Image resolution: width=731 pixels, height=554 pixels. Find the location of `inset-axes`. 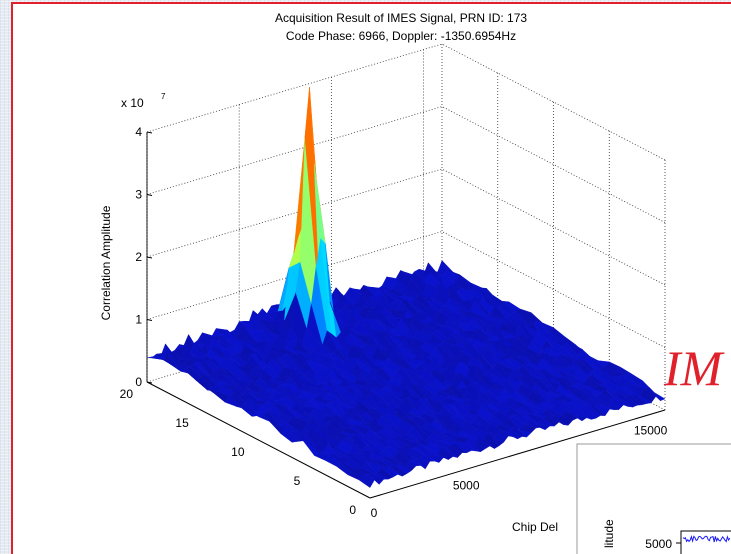

inset-axes is located at coordinates (705, 542).